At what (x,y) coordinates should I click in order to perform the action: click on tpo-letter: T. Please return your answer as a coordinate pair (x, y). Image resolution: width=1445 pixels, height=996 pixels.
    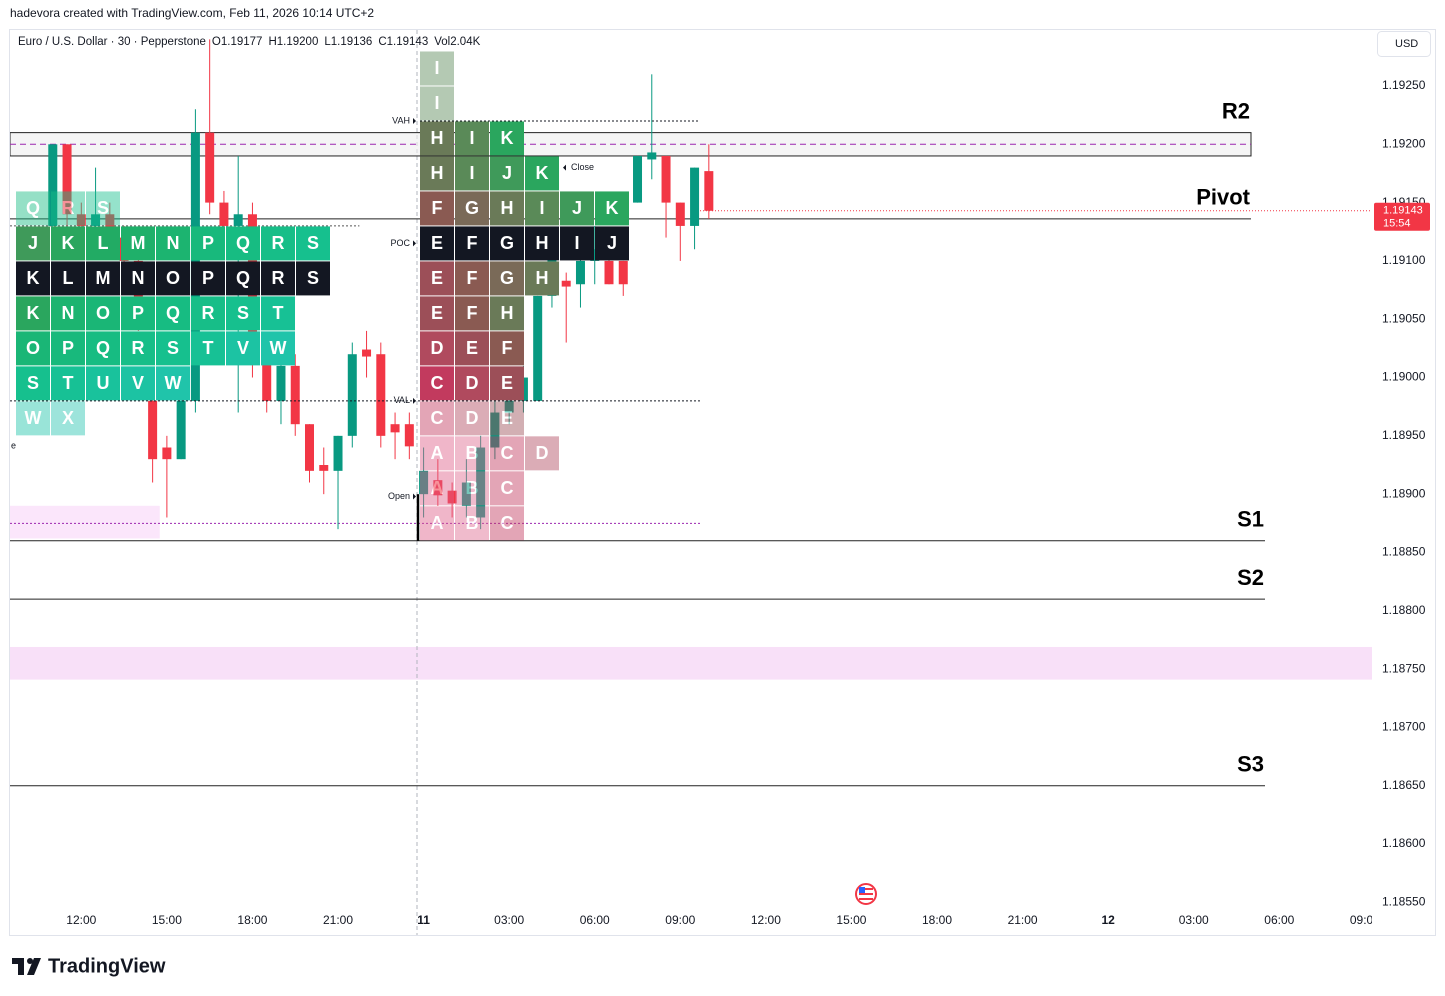
    Looking at the image, I should click on (278, 313).